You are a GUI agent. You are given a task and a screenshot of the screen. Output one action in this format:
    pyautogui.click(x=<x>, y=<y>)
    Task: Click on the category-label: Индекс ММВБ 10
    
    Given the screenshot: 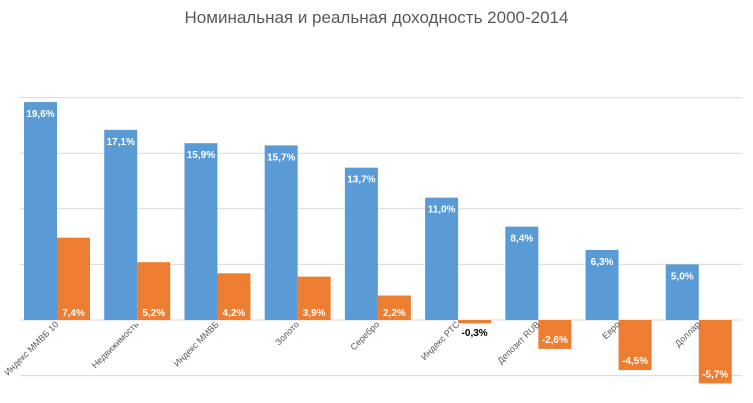 What is the action you would take?
    pyautogui.click(x=31, y=348)
    